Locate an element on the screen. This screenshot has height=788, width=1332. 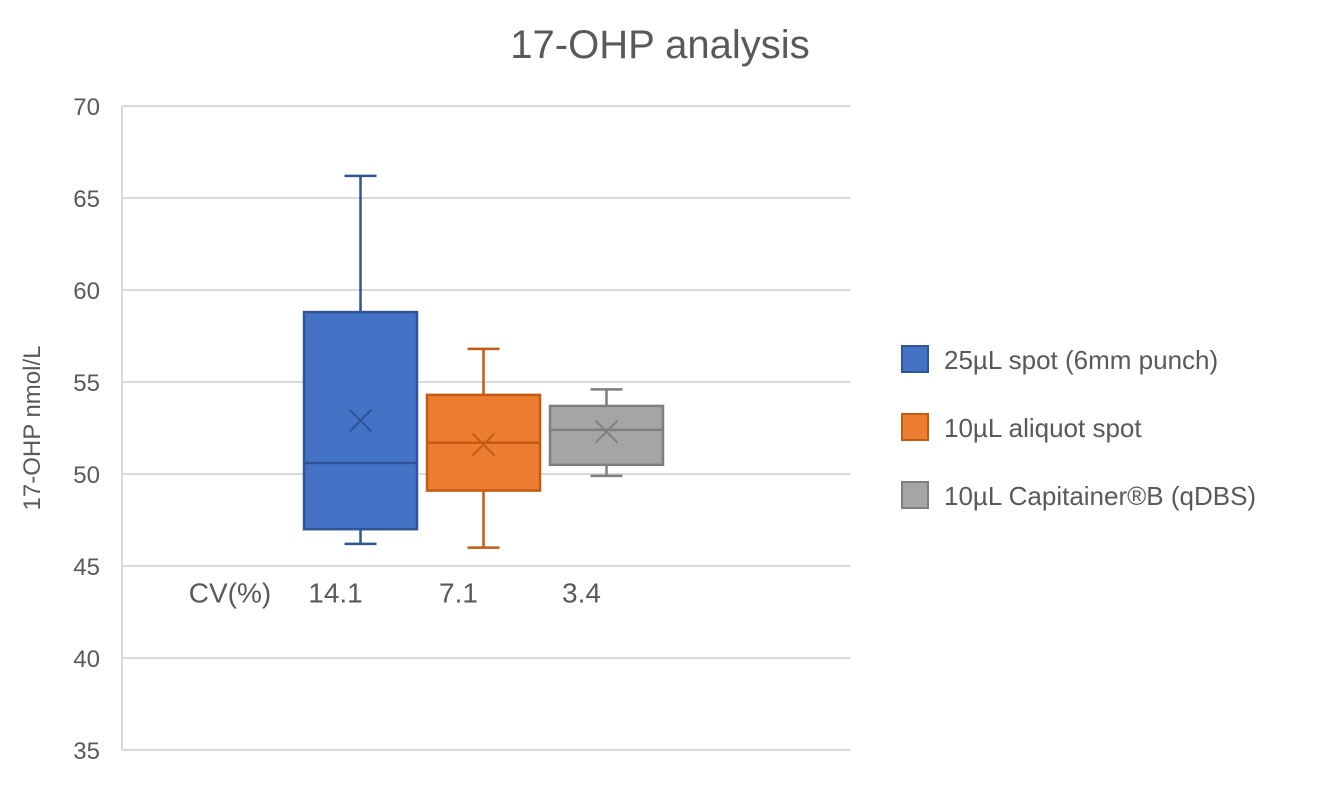
legend-item: 25µL spot (6mm punch) is located at coordinates (1059, 360).